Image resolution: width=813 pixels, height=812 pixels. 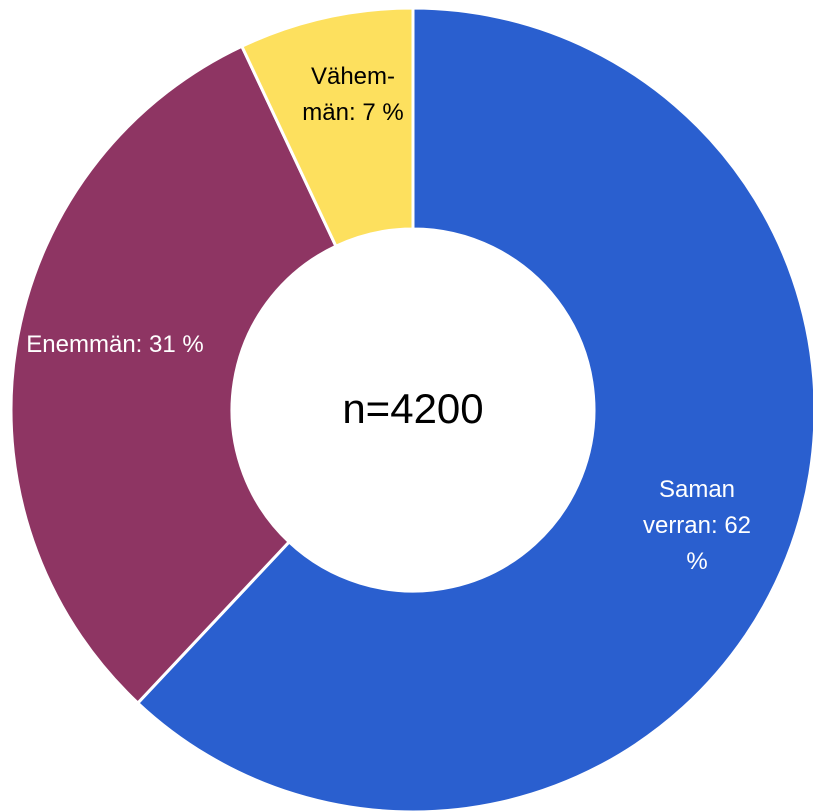 I want to click on data-label: Saman verran: 62 %, so click(x=697, y=525).